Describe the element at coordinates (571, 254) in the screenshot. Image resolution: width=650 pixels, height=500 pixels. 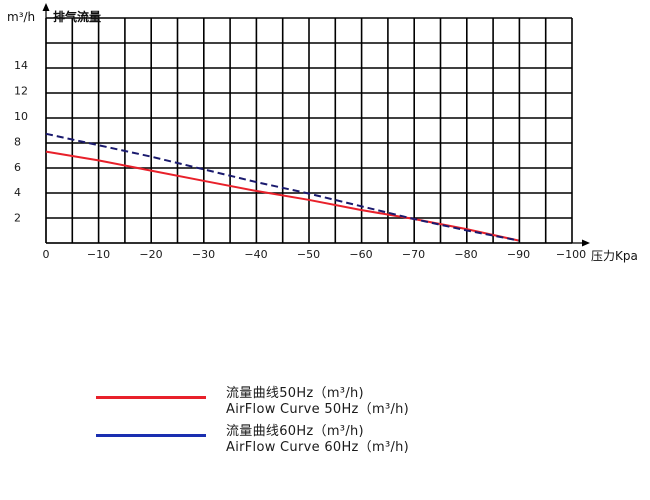
I see `x-tick-label: −100` at that location.